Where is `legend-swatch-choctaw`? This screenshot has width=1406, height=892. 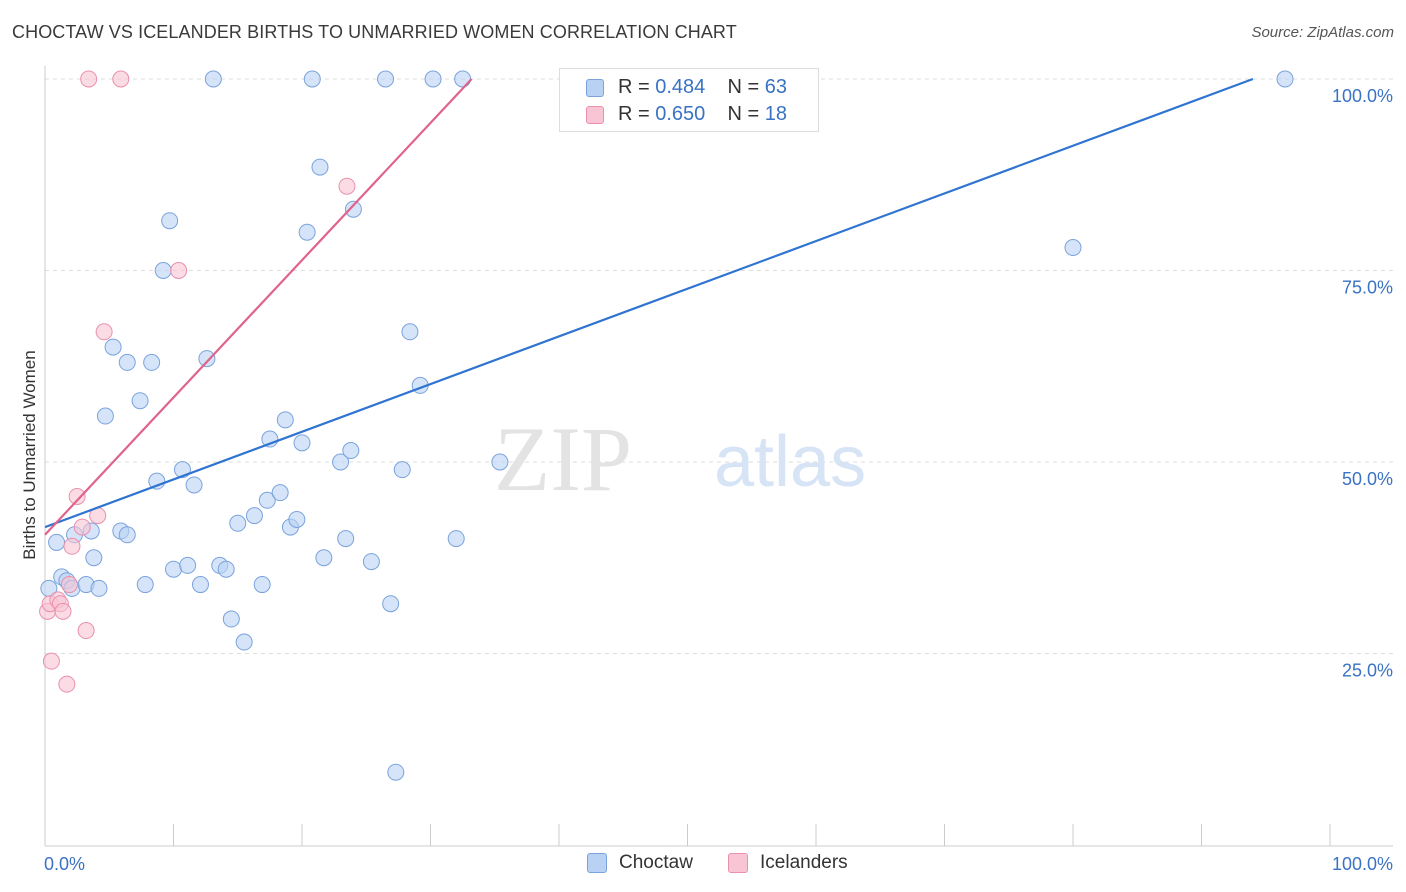
legend-swatch-choctaw is located at coordinates (595, 88).